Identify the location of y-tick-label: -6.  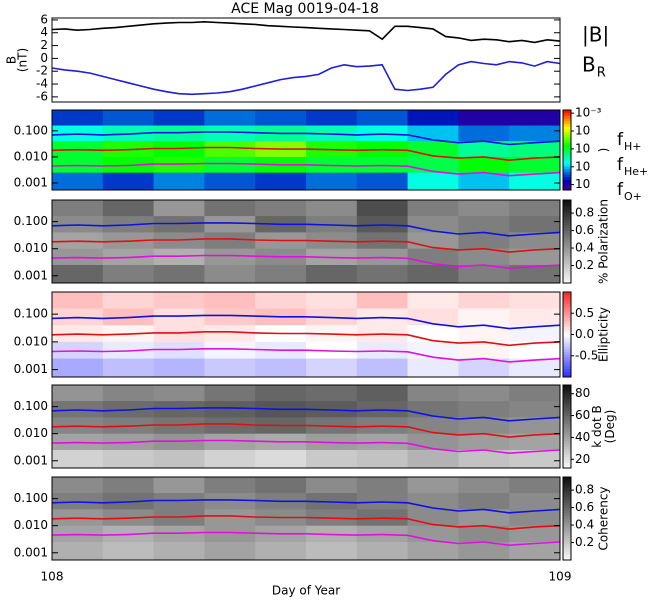
(42, 96).